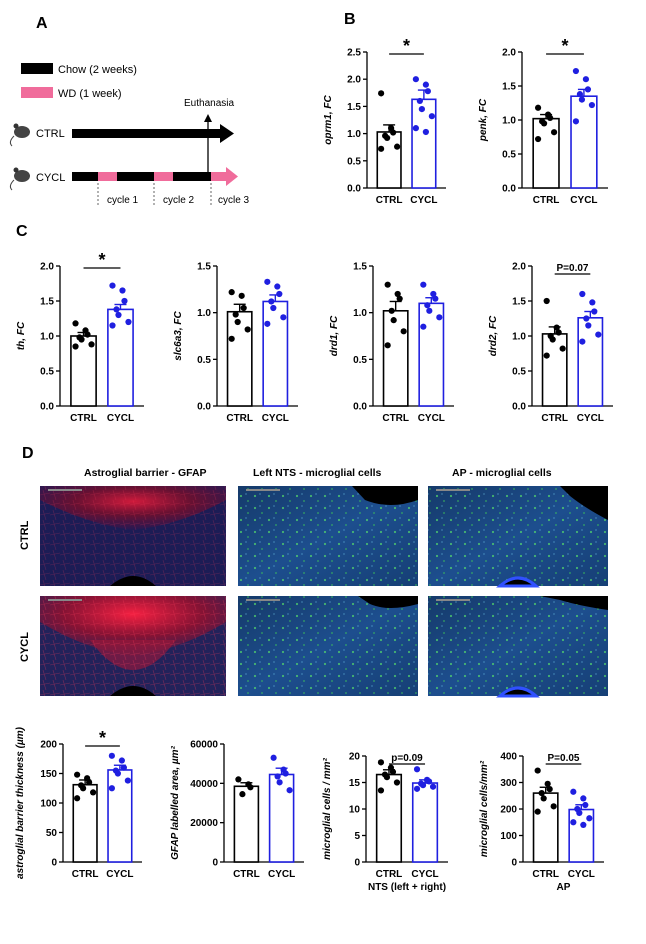  I want to click on panel-label-d: D, so click(28, 453).